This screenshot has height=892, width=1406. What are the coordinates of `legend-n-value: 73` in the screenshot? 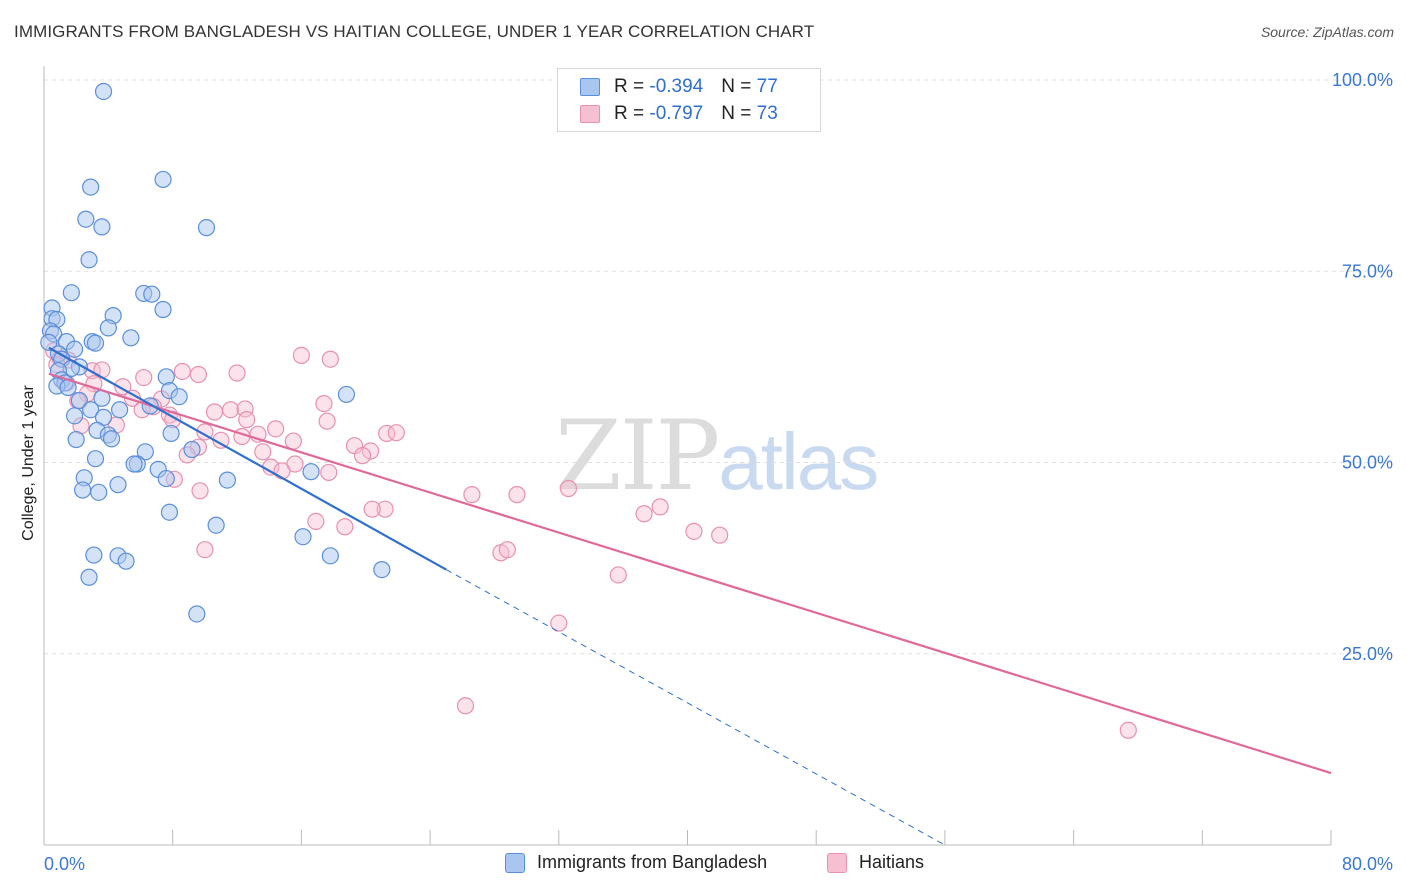 It's located at (767, 113).